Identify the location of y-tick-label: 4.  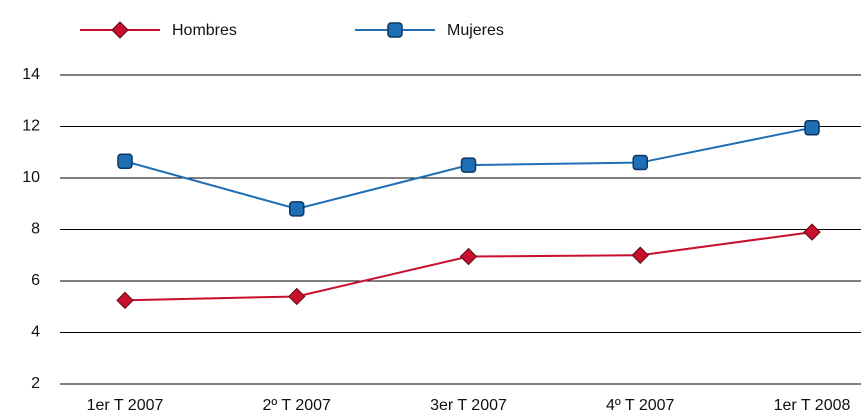
(35, 332).